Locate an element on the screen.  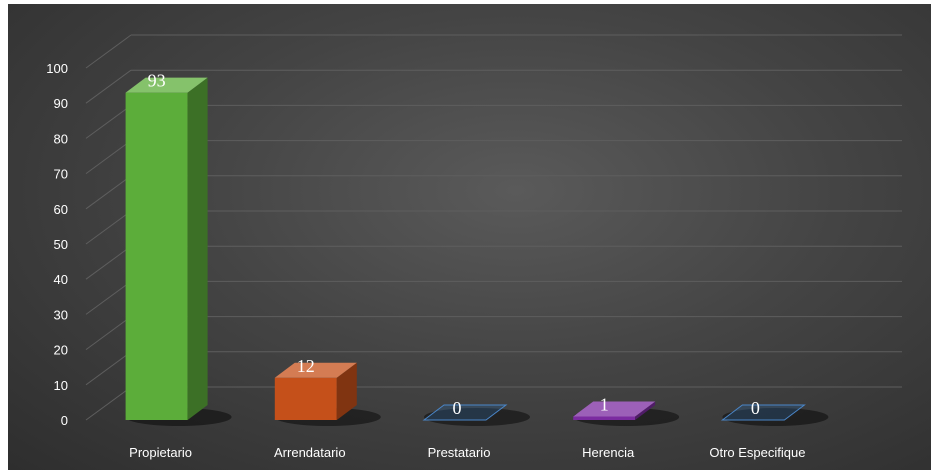
x-tick-label: Otro Especifique is located at coordinates (757, 452).